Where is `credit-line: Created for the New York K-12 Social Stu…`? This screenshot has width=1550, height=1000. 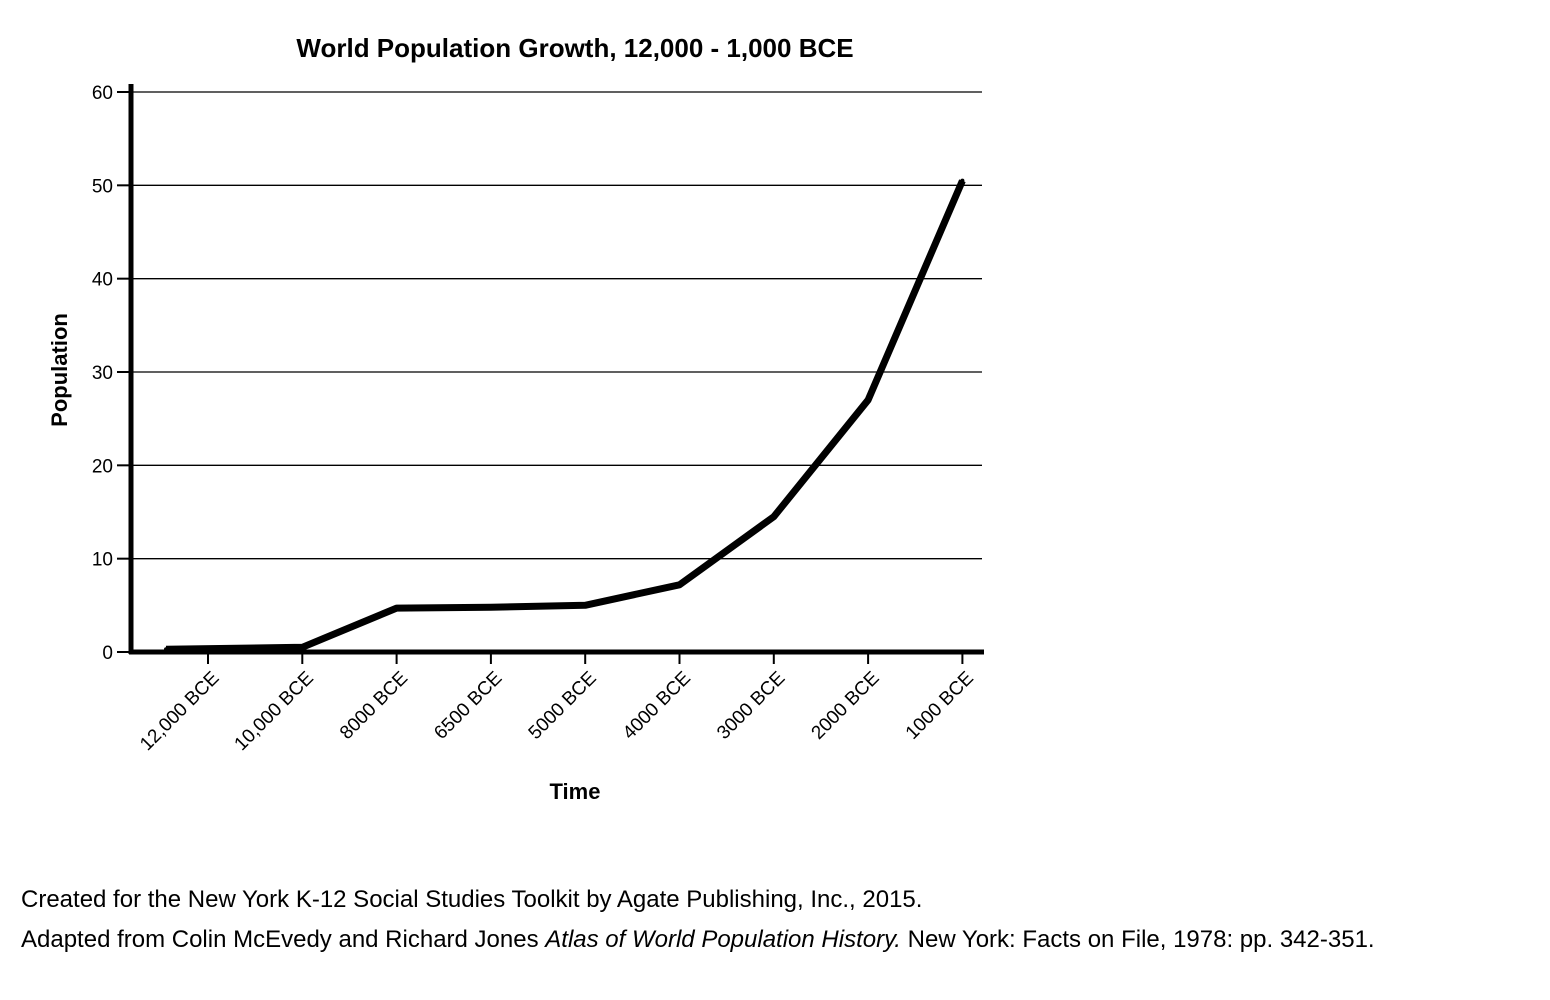
credit-line: Created for the New York K-12 Social Stu… is located at coordinates (472, 899).